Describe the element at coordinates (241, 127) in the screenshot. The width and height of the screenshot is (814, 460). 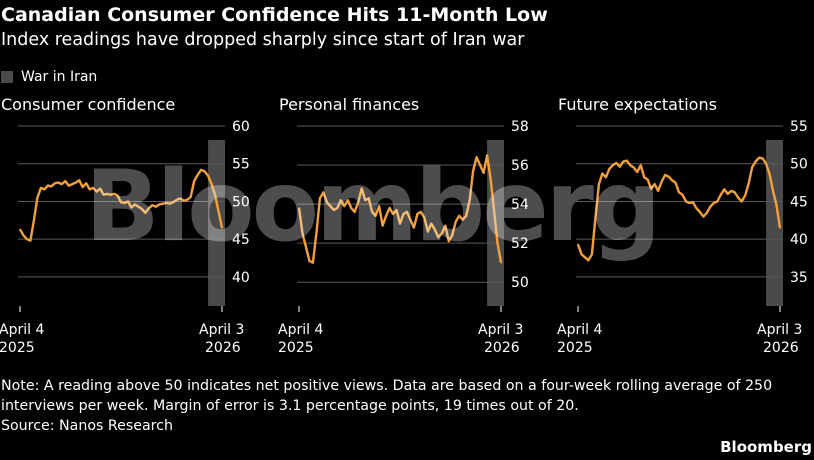
I see `y-tick-label-consumer-confidence: 60` at that location.